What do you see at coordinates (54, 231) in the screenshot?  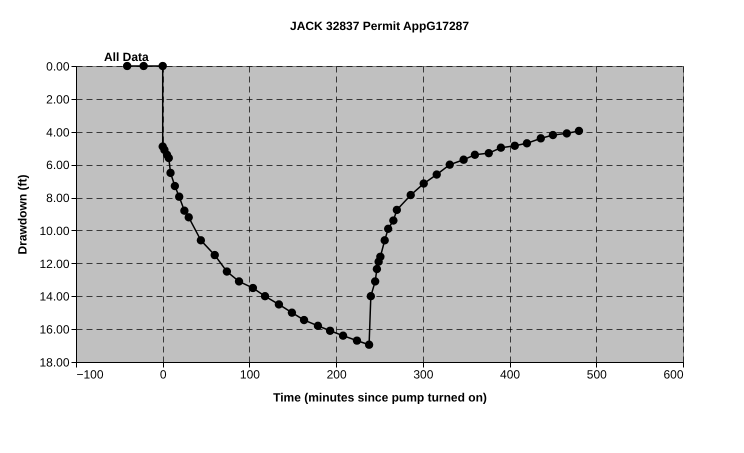 I see `y-tick-label: 10.00` at bounding box center [54, 231].